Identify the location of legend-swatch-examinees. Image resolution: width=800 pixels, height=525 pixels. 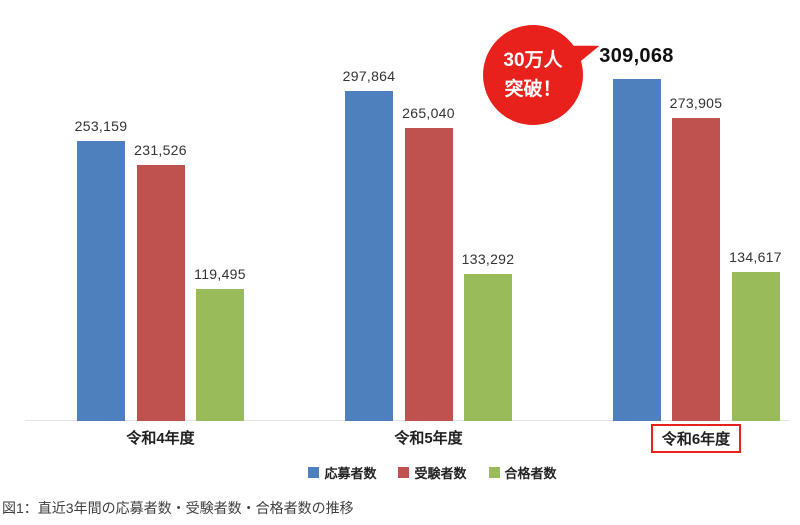
(404, 472).